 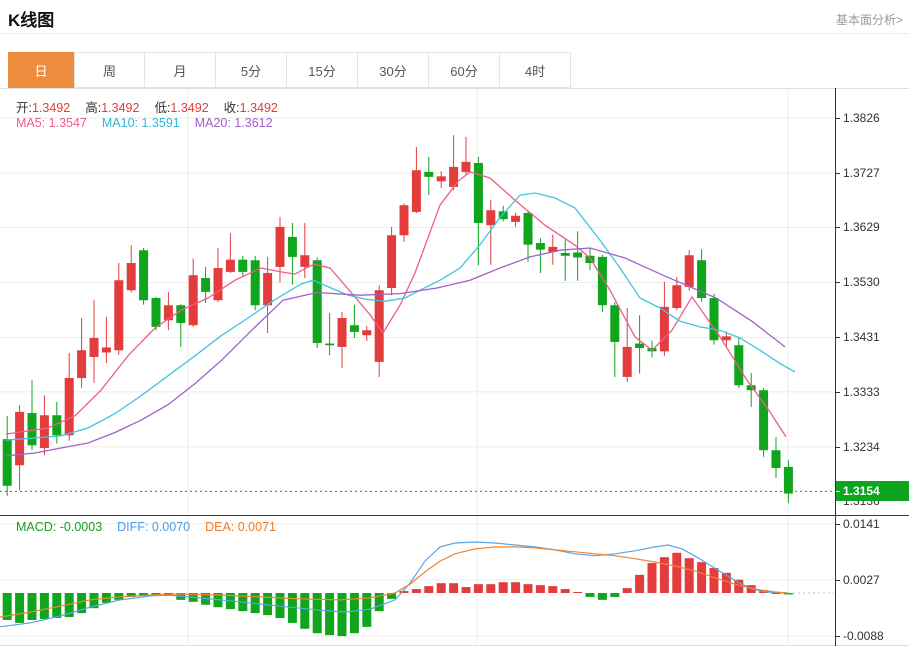 What do you see at coordinates (869, 20) in the screenshot?
I see `fundamental-analysis-link: 基本面分析>` at bounding box center [869, 20].